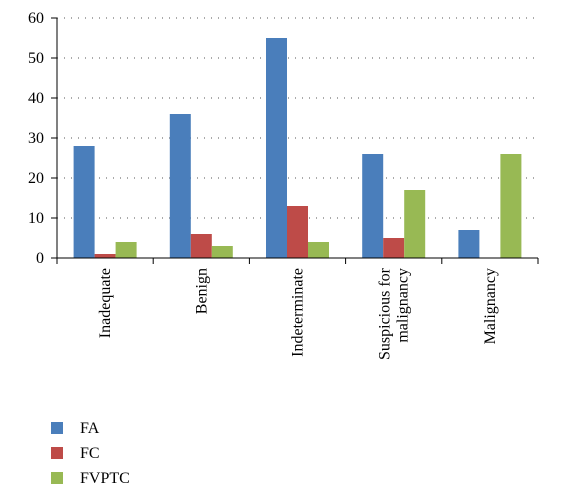 The image size is (567, 491). I want to click on x-category-label-3: Suspicious formalignancy, so click(394, 313).